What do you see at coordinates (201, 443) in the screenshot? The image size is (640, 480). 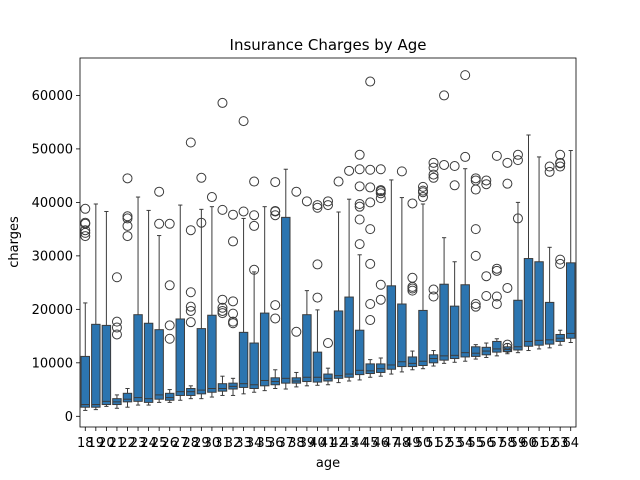 I see `x-tick-label: 29` at bounding box center [201, 443].